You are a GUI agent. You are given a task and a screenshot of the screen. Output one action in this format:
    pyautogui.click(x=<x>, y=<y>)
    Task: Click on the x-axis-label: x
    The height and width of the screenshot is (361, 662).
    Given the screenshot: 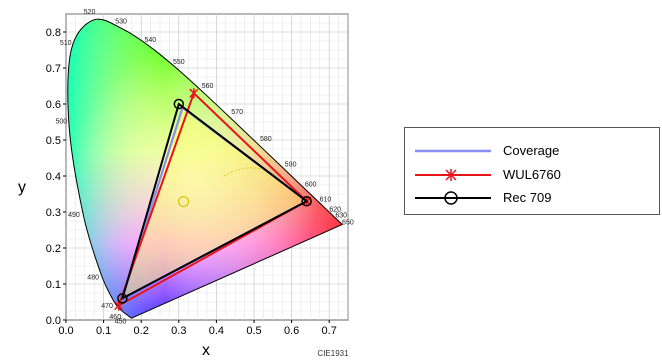 What is the action you would take?
    pyautogui.click(x=206, y=350)
    